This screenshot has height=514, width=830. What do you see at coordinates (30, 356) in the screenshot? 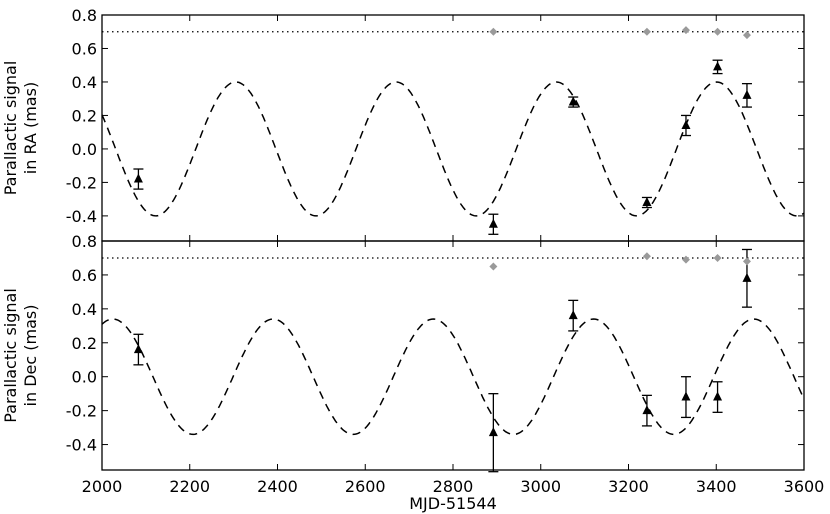
I see `y-axis-label-line2: in Dec (mas)` at bounding box center [30, 356].